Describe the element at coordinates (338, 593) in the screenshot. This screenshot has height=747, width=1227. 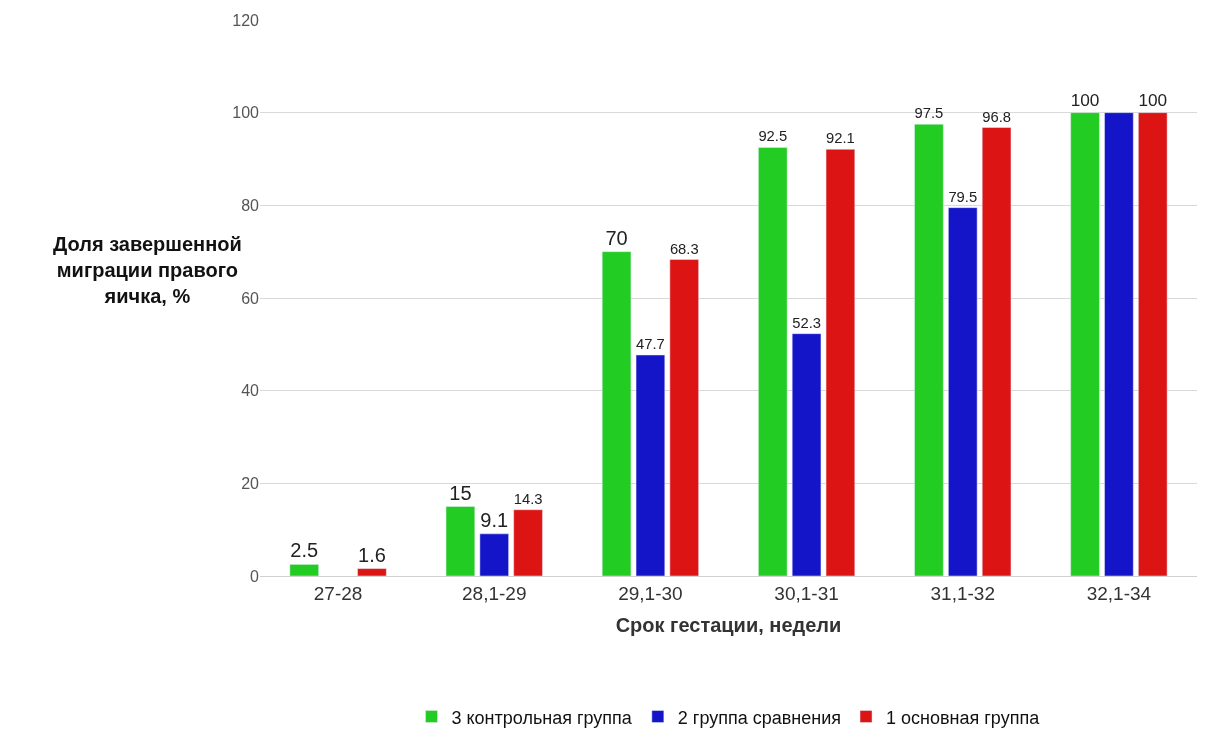
I see `x-tick-label: 27-28` at that location.